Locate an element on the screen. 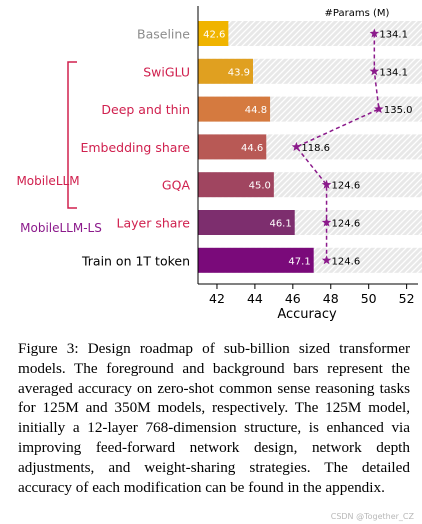 Image resolution: width=422 pixels, height=524 pixels. bar-350m is located at coordinates (310, 33).